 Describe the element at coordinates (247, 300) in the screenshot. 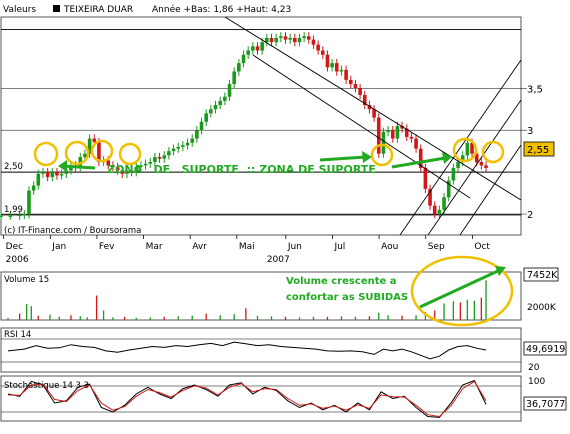

I see `volume-bars` at that location.